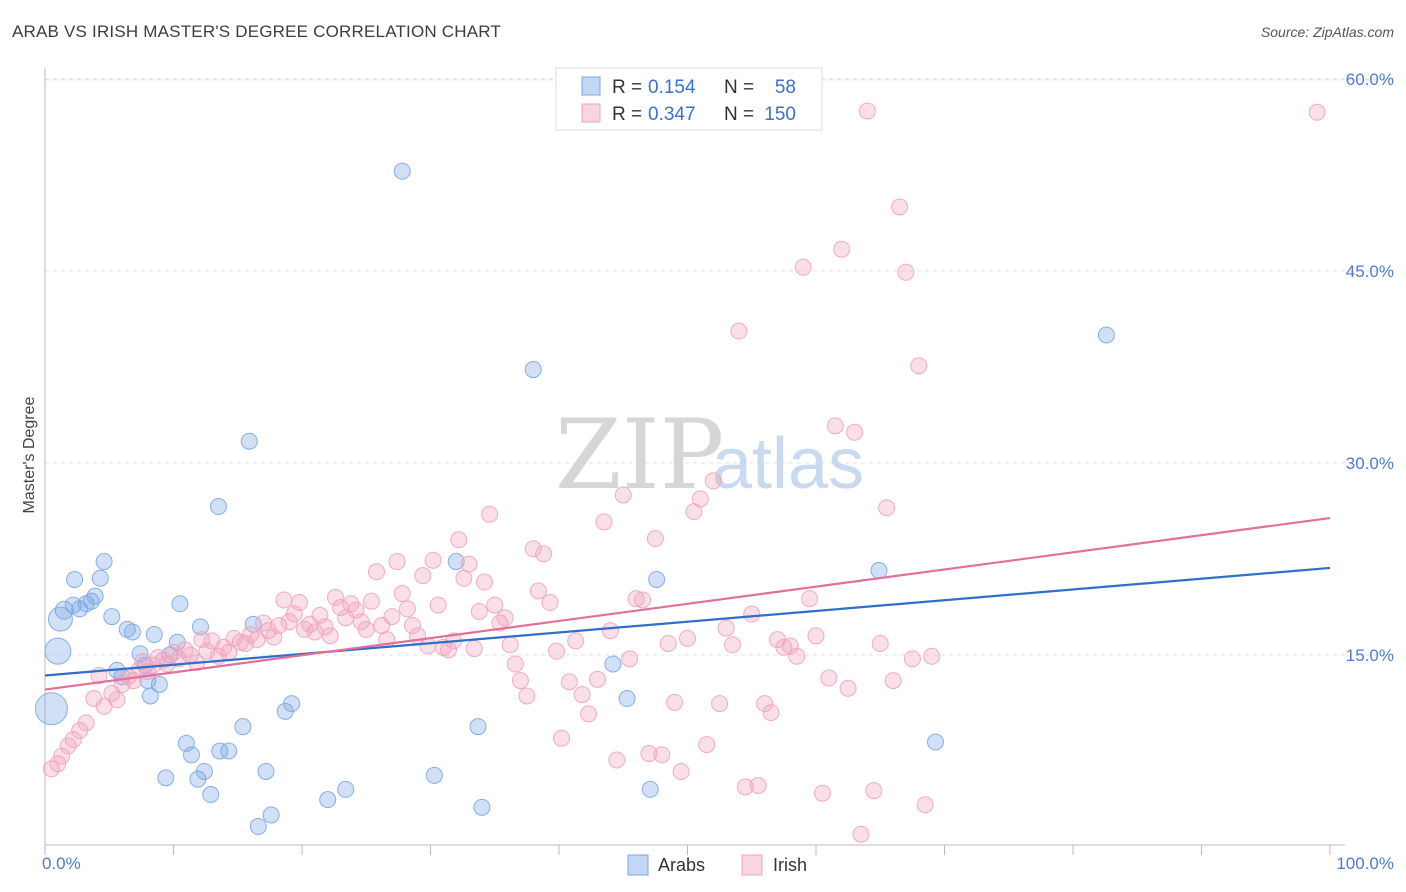 Image resolution: width=1406 pixels, height=892 pixels. What do you see at coordinates (785, 87) in the screenshot?
I see `legend-n-value-arabs: 58` at bounding box center [785, 87].